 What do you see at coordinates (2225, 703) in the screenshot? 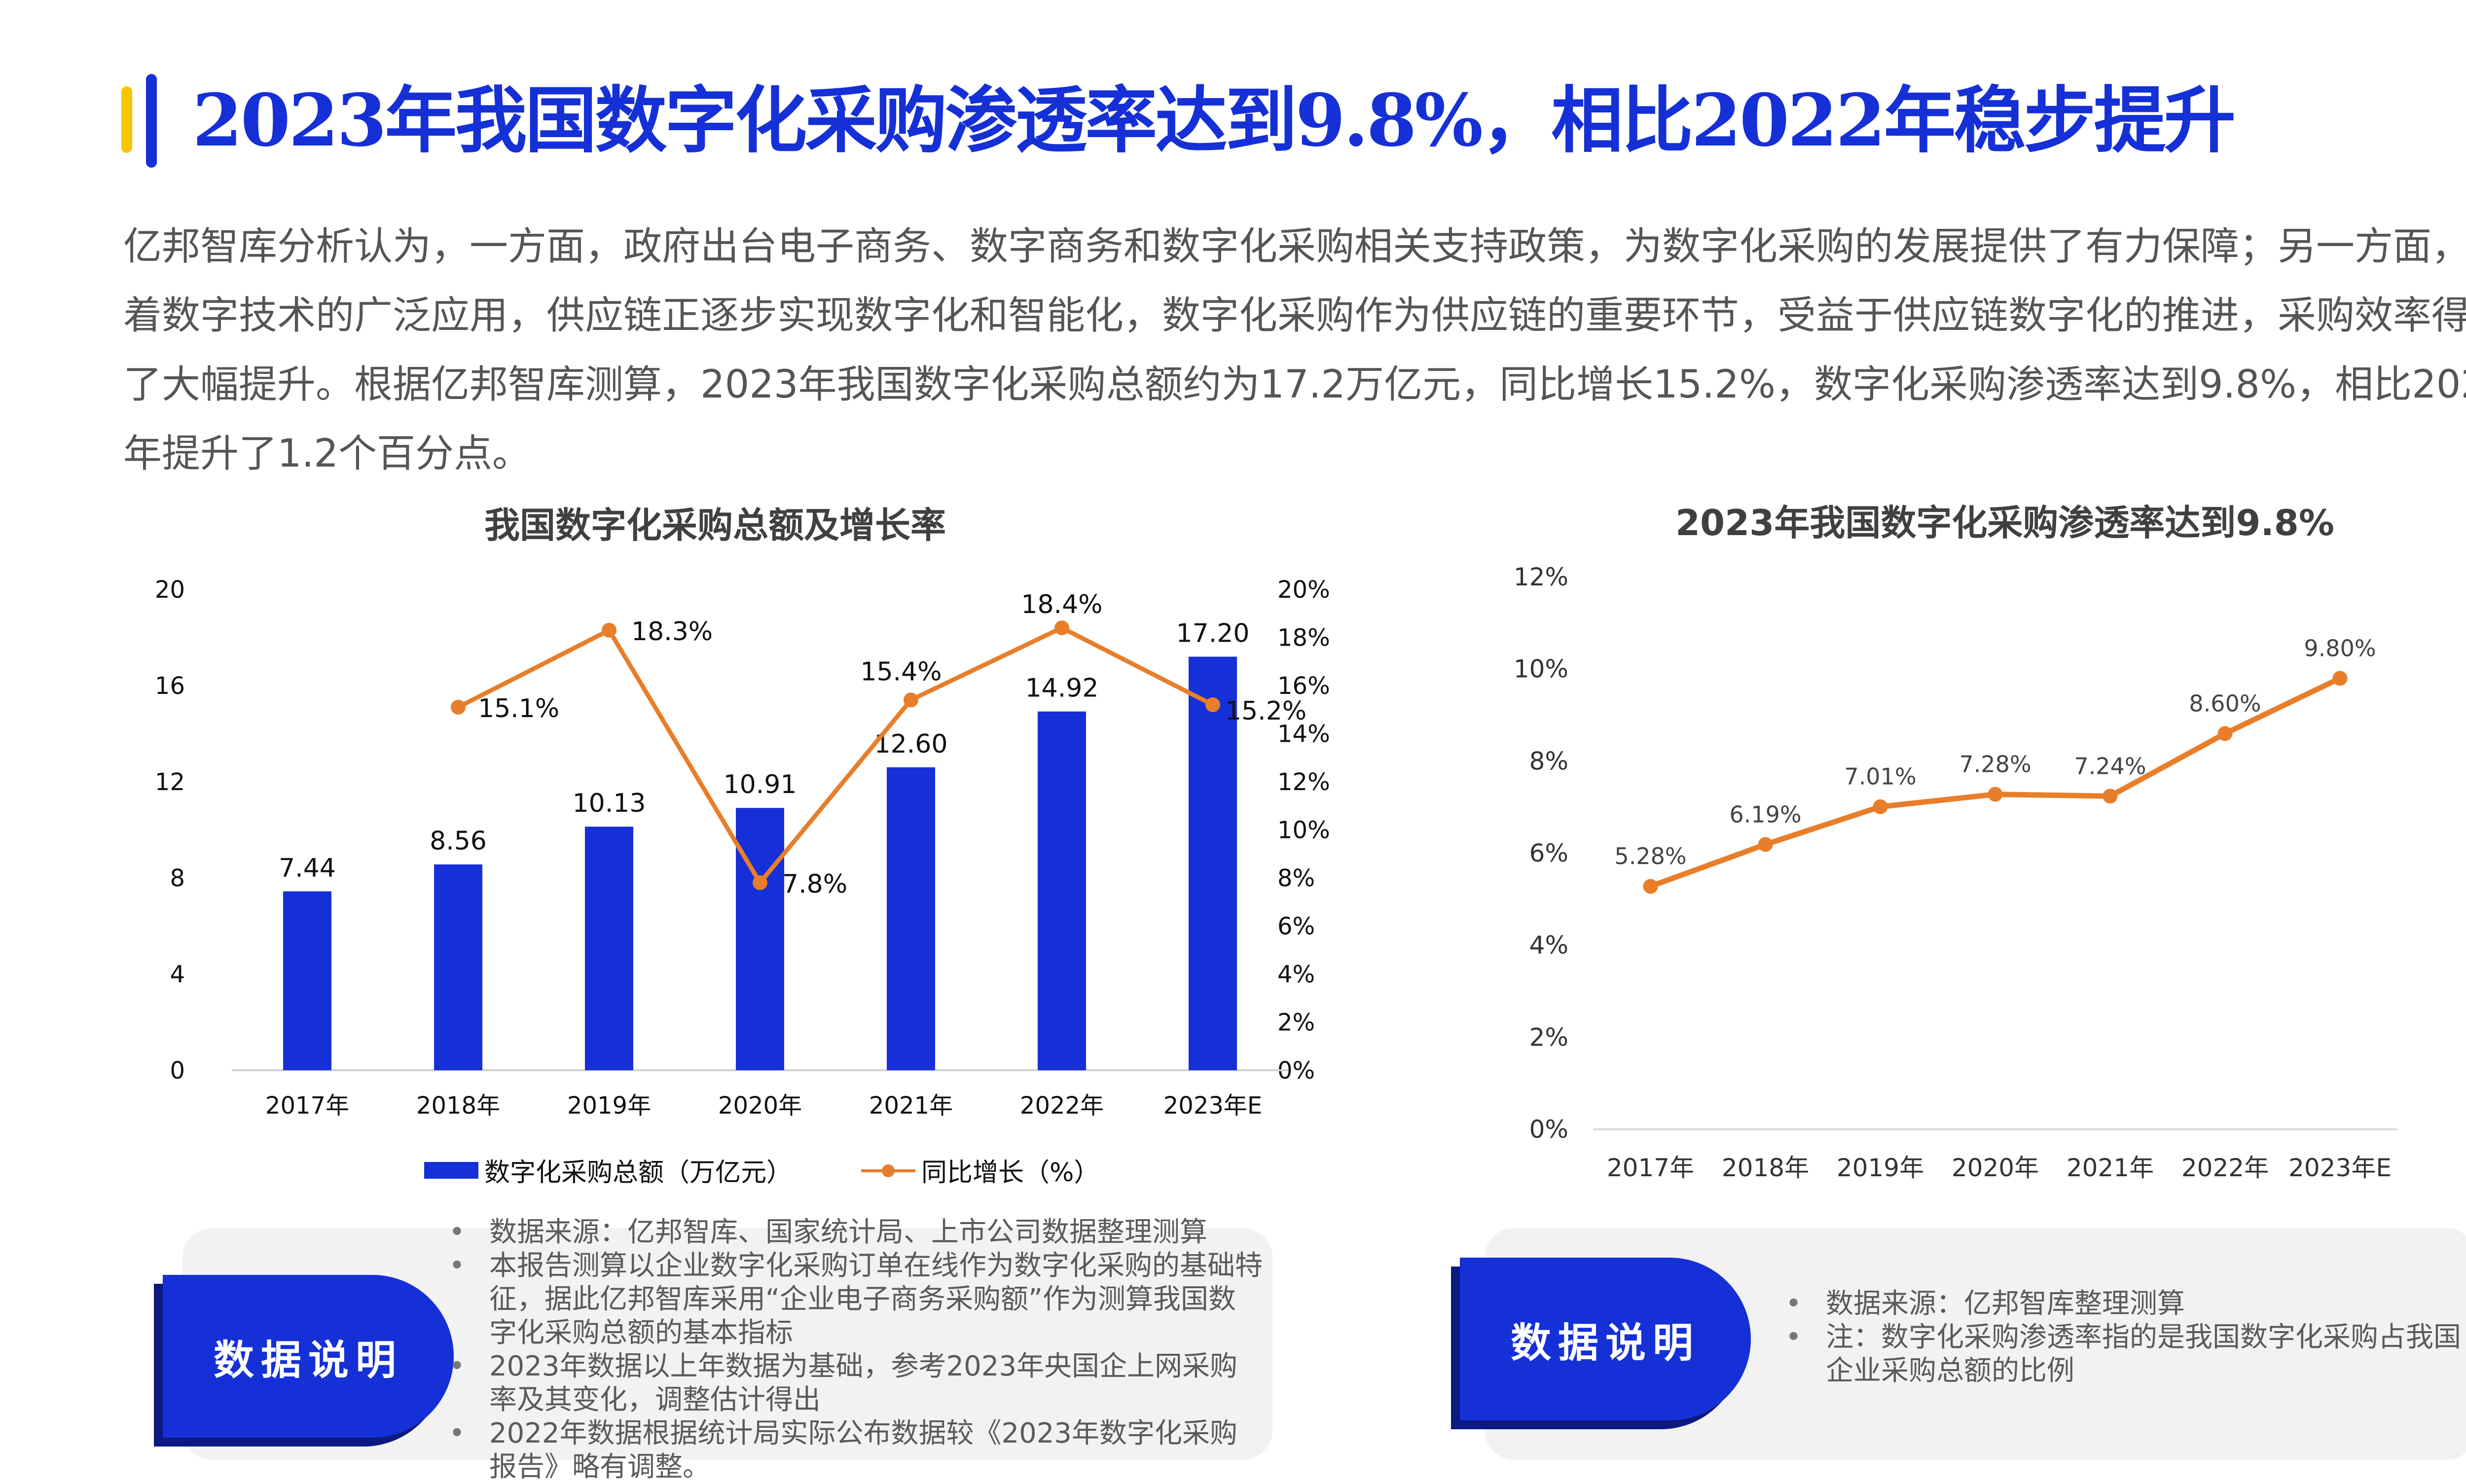
I see `penetration-data-label: 8.60%` at bounding box center [2225, 703].